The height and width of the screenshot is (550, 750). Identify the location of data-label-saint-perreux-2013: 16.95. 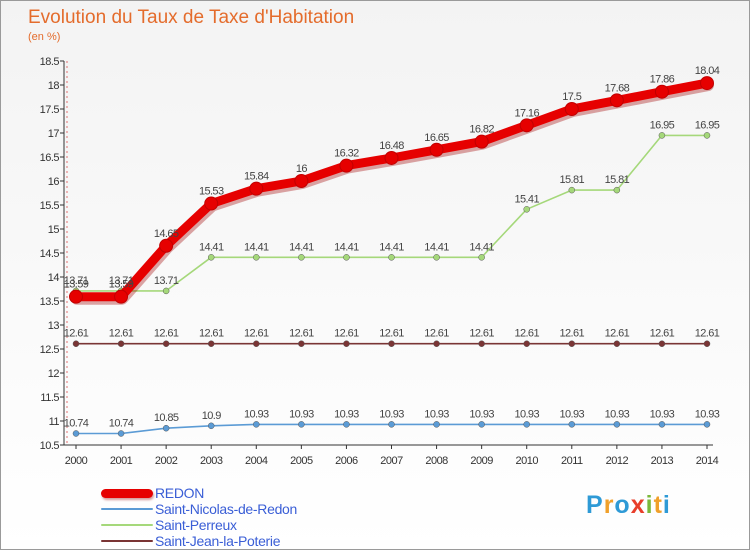
(662, 125).